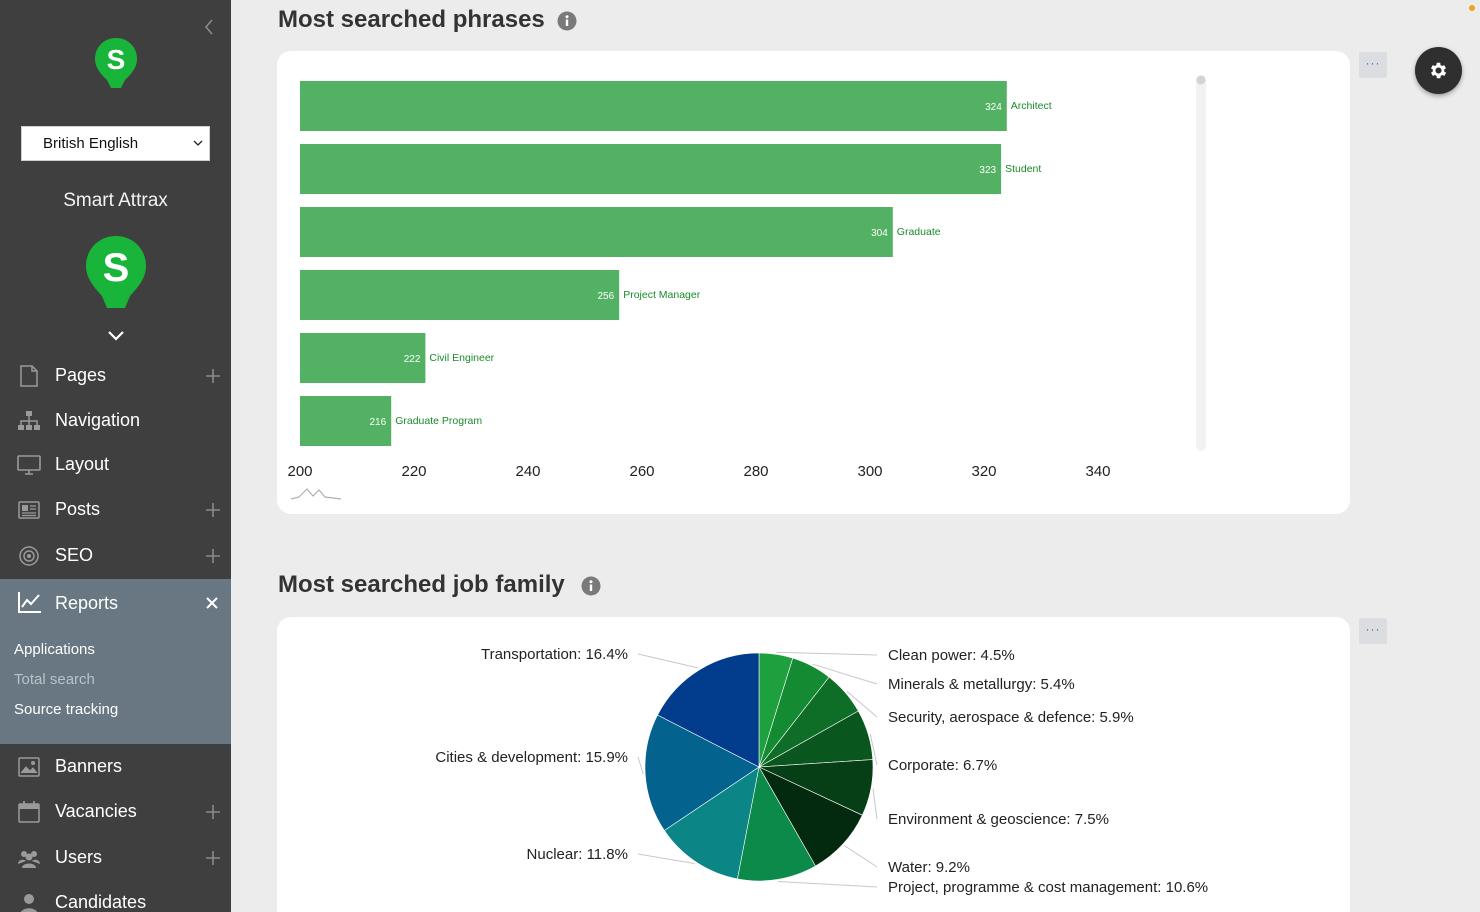  Describe the element at coordinates (1201, 80) in the screenshot. I see `scrollbar-handle` at that location.